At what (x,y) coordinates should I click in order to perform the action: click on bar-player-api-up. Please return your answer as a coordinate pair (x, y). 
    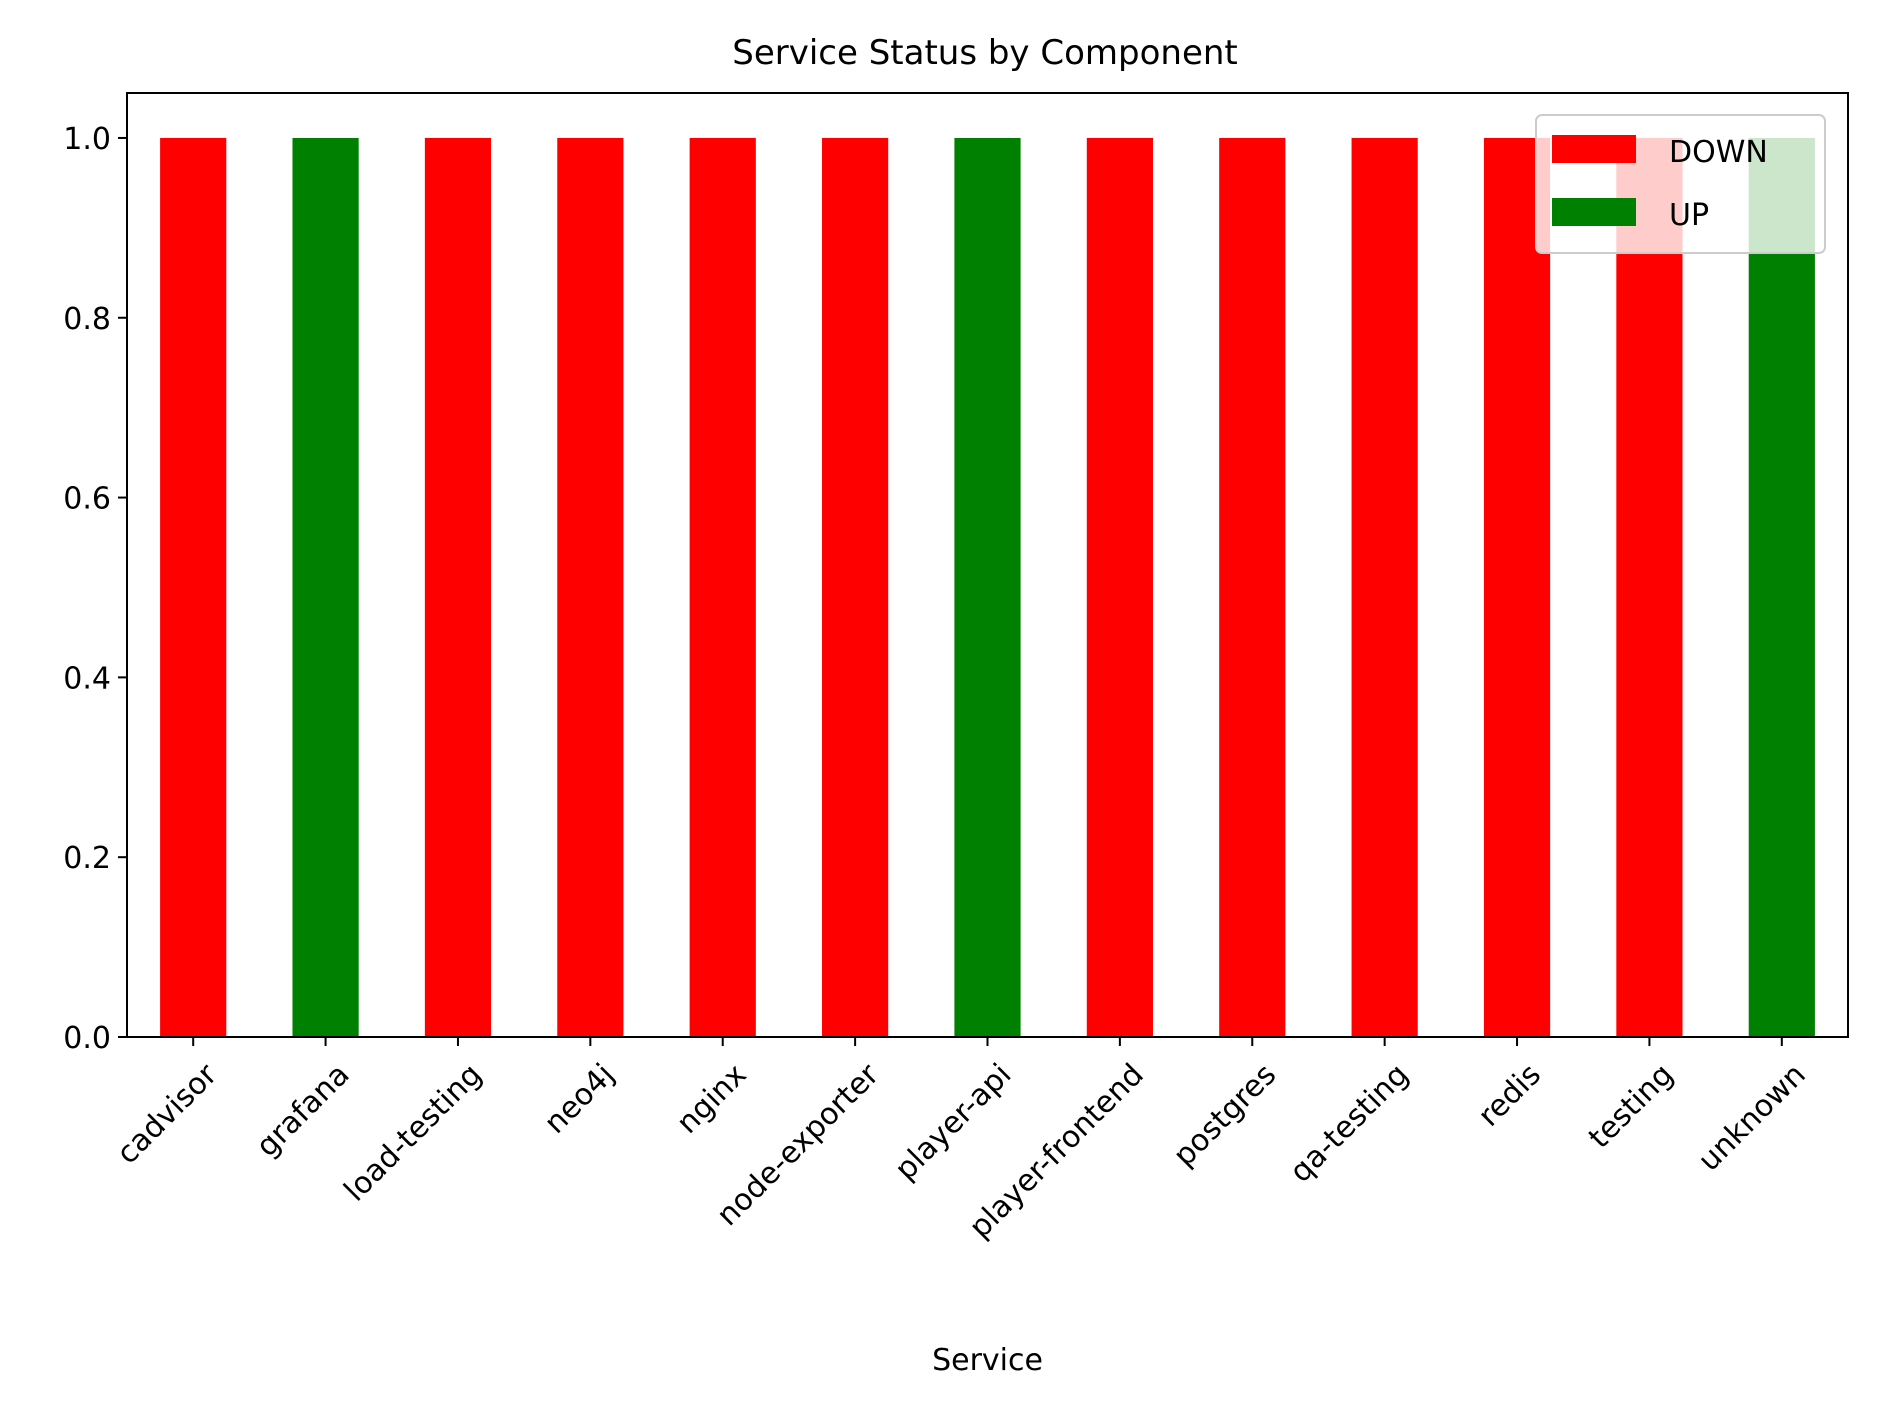
    Looking at the image, I should click on (987, 587).